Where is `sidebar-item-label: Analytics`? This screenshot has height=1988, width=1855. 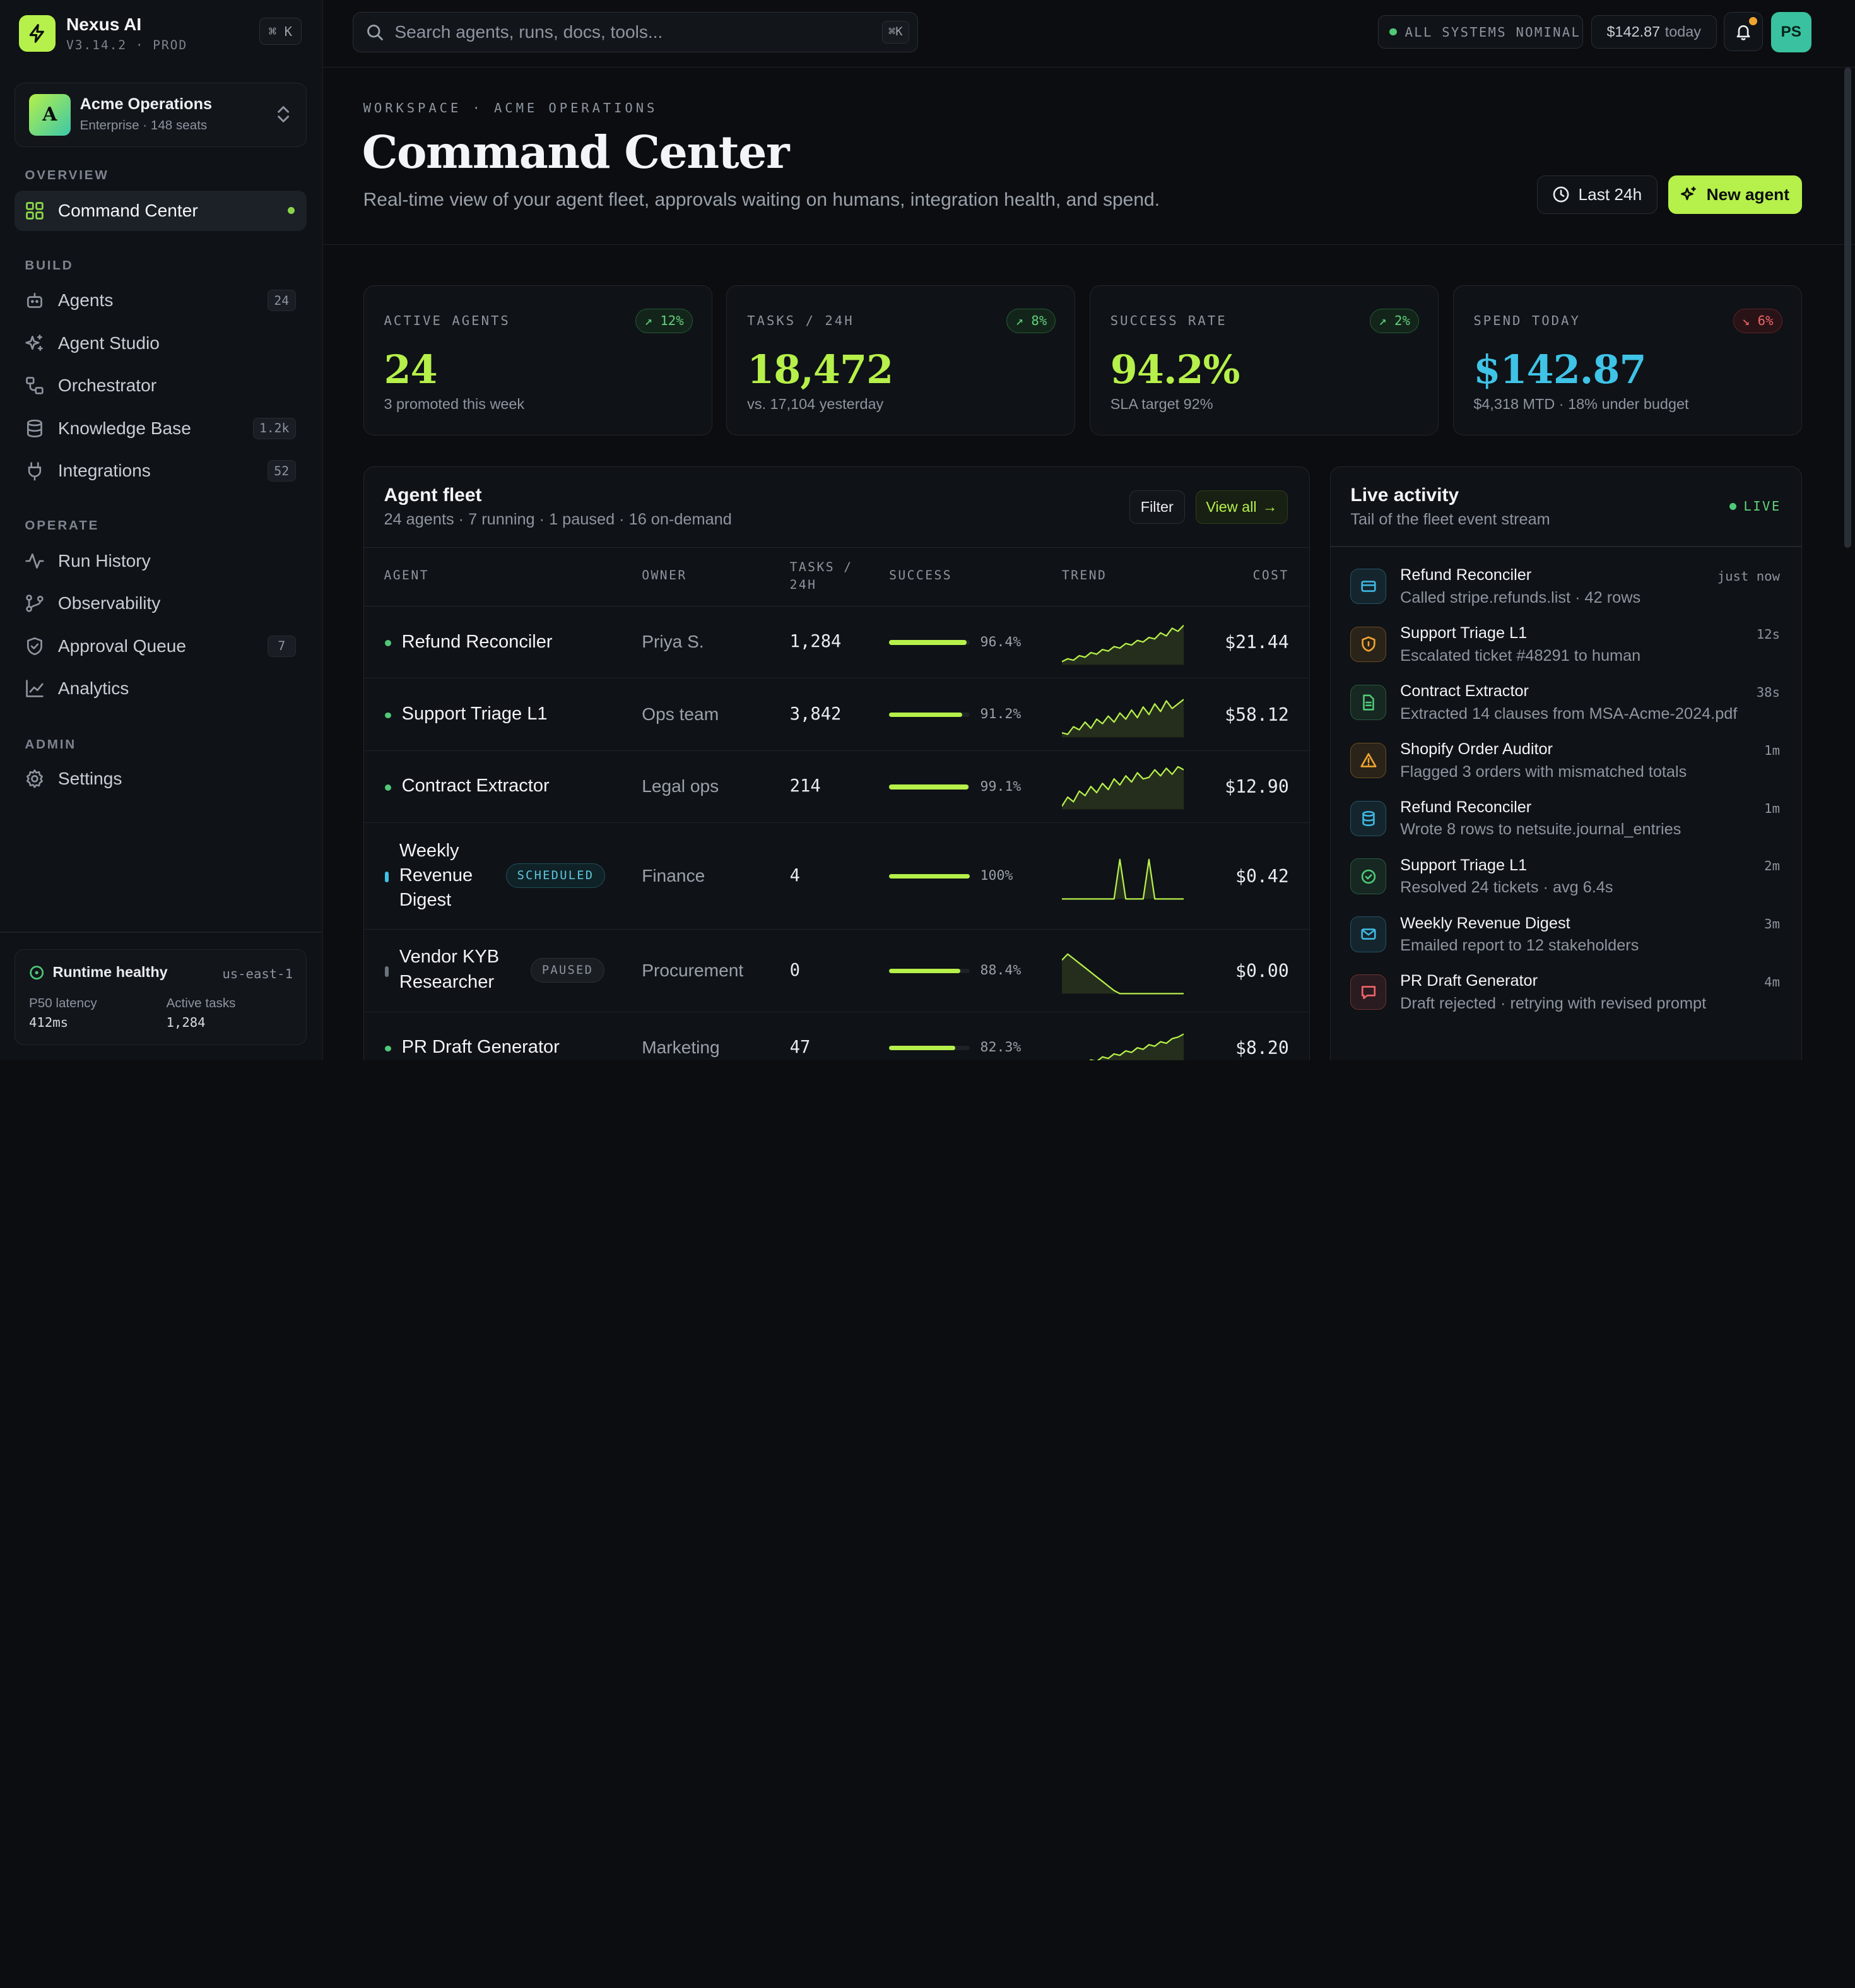
sidebar-item-label: Analytics is located at coordinates (93, 688).